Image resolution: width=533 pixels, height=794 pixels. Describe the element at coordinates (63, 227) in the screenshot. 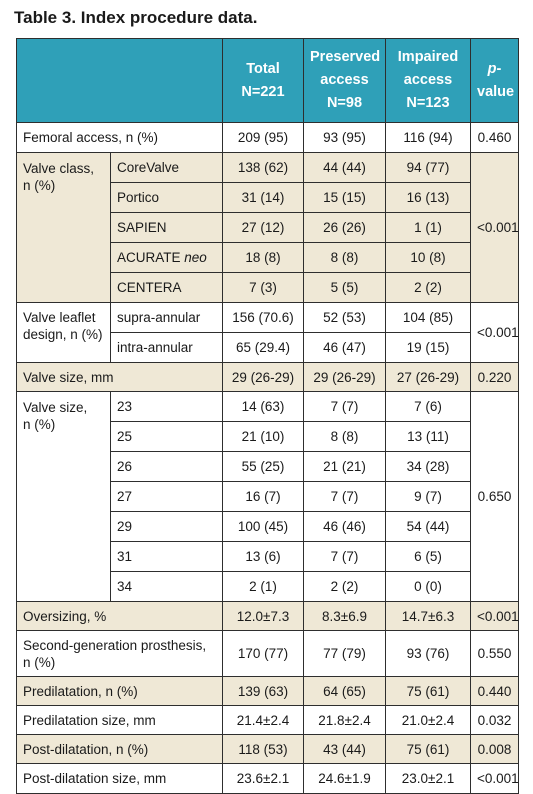

I see `valve-class-label: Valve class, n (%)` at that location.